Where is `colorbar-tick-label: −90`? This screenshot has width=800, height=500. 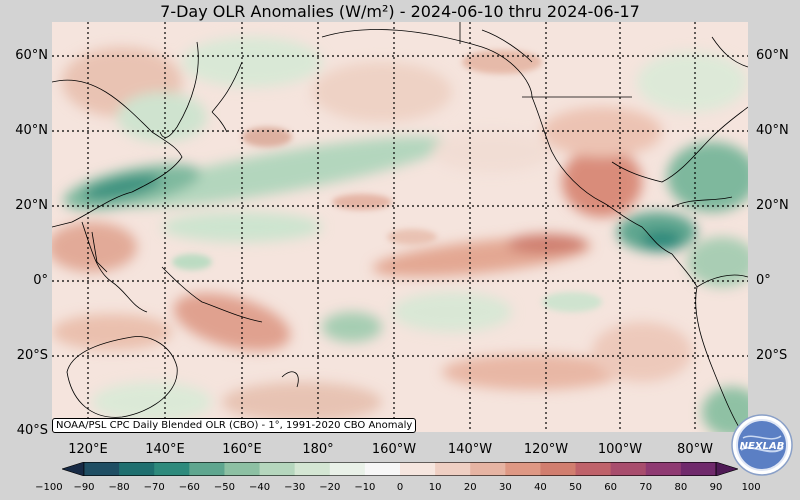 colorbar-tick-label: −90 is located at coordinates (84, 487).